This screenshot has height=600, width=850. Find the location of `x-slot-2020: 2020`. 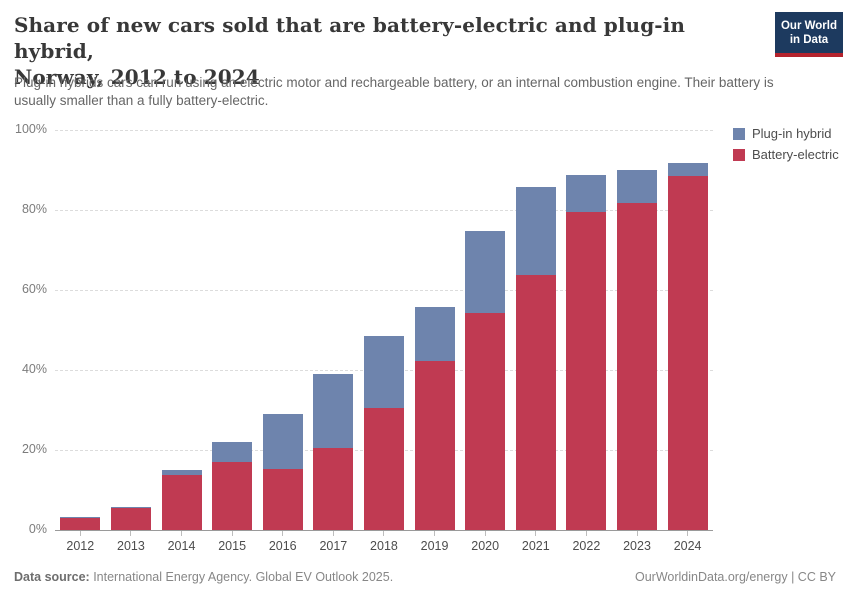

x-slot-2020: 2020 is located at coordinates (485, 542).